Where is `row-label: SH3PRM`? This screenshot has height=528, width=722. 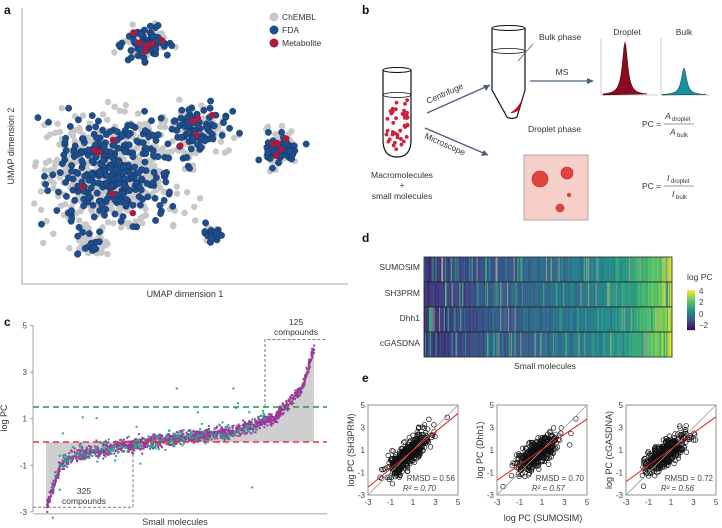 row-label: SH3PRM is located at coordinates (402, 293).